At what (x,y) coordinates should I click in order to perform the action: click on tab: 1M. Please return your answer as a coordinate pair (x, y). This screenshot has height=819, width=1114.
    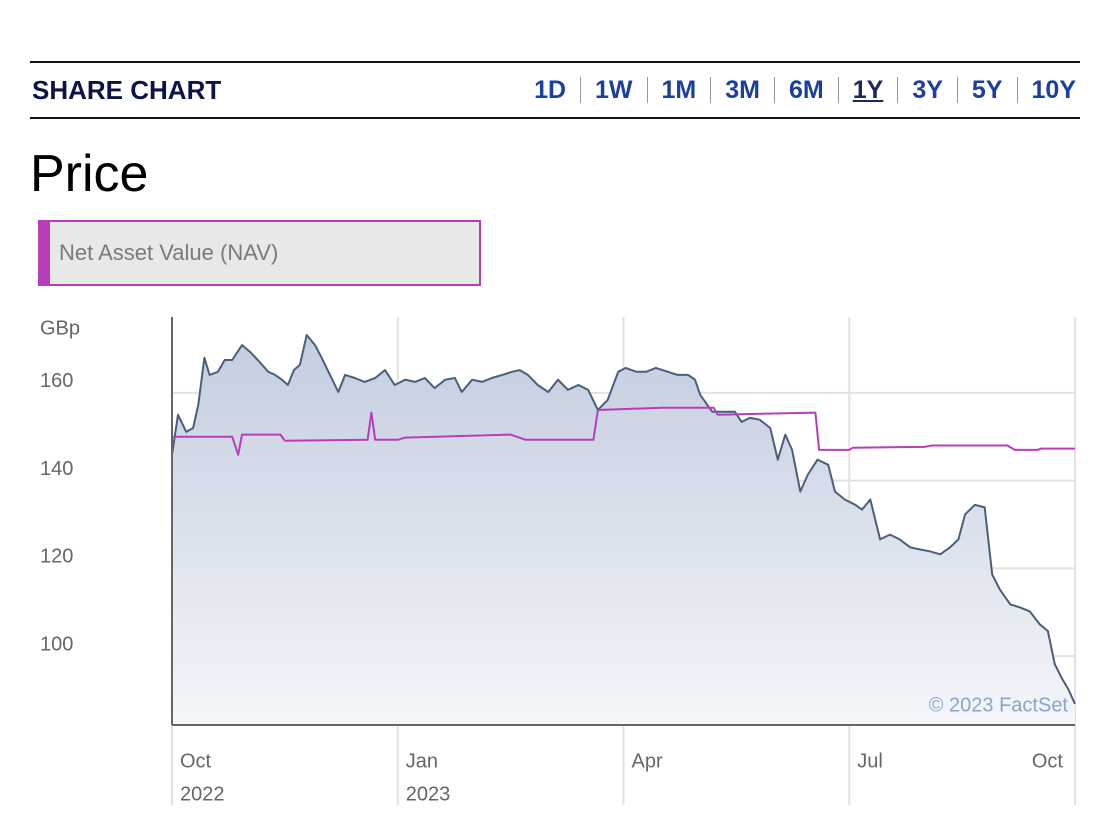
    Looking at the image, I should click on (678, 90).